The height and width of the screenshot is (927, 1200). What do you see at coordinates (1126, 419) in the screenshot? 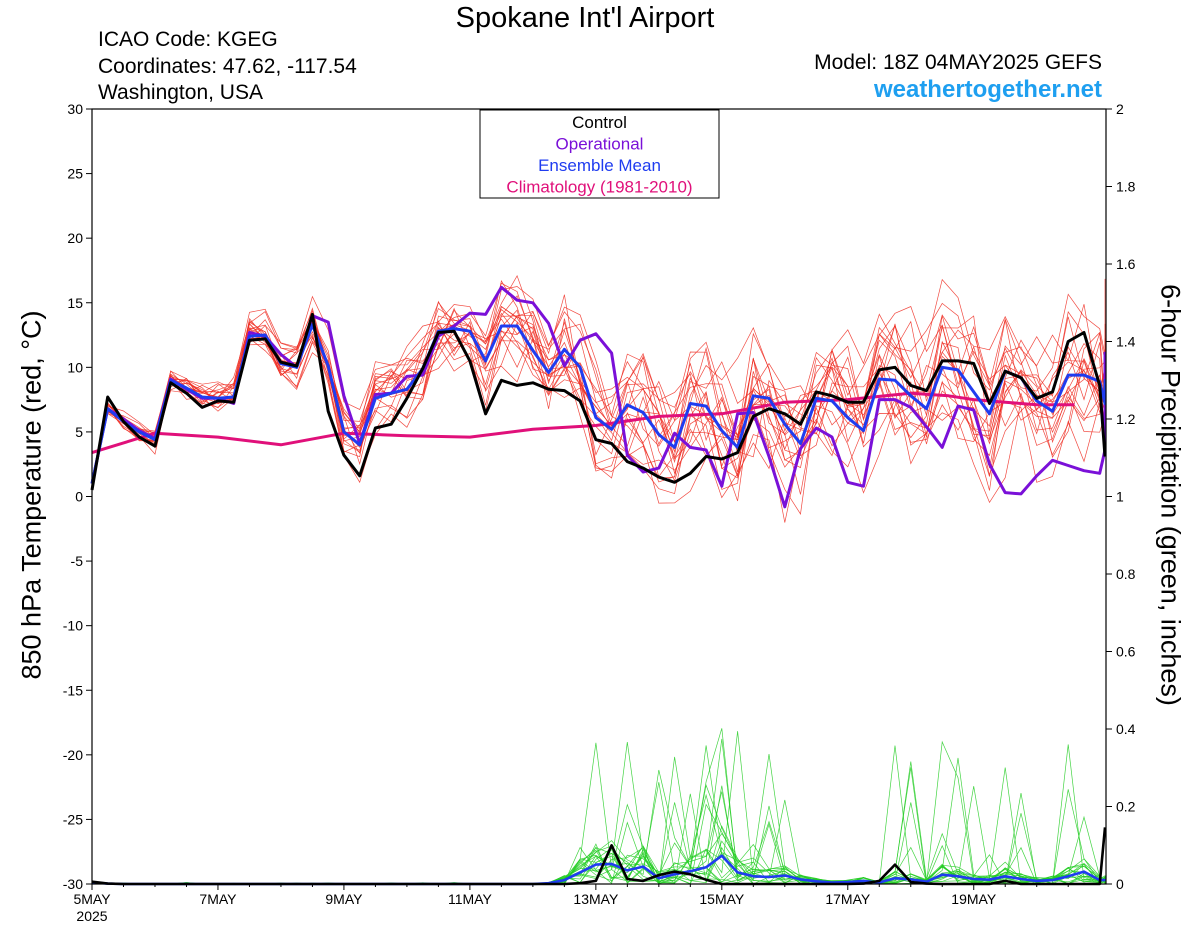
I see `y2-tick-label: 1.2` at bounding box center [1126, 419].